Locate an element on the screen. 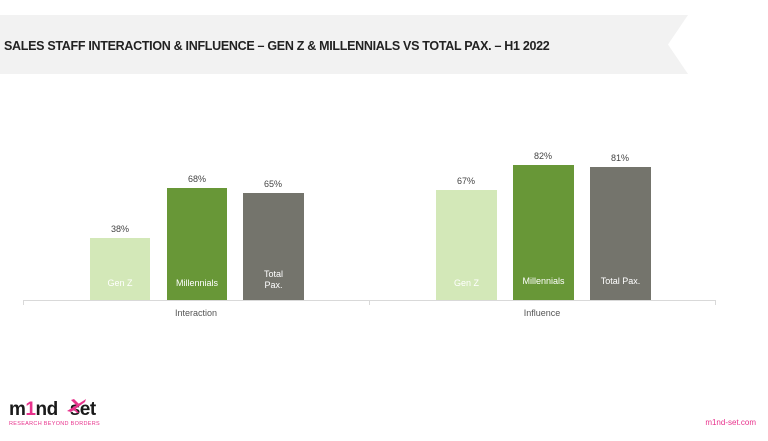  bar-influence-genz: Gen Z is located at coordinates (466, 245).